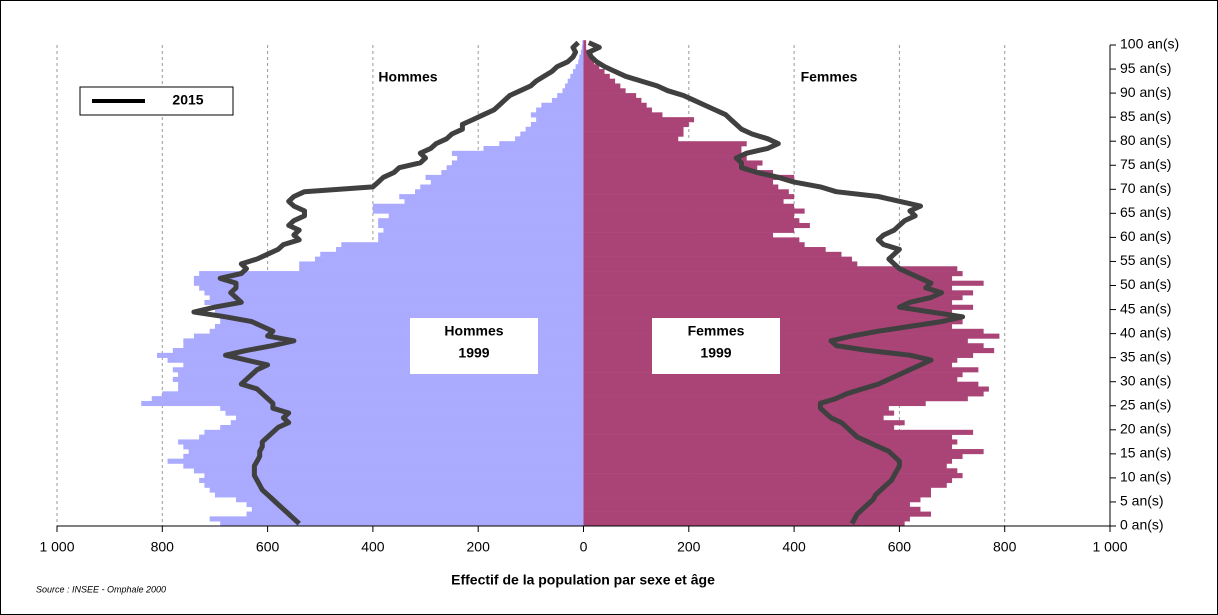  Describe the element at coordinates (1145, 356) in the screenshot. I see `y-tick-label: 35 an(s)` at that location.